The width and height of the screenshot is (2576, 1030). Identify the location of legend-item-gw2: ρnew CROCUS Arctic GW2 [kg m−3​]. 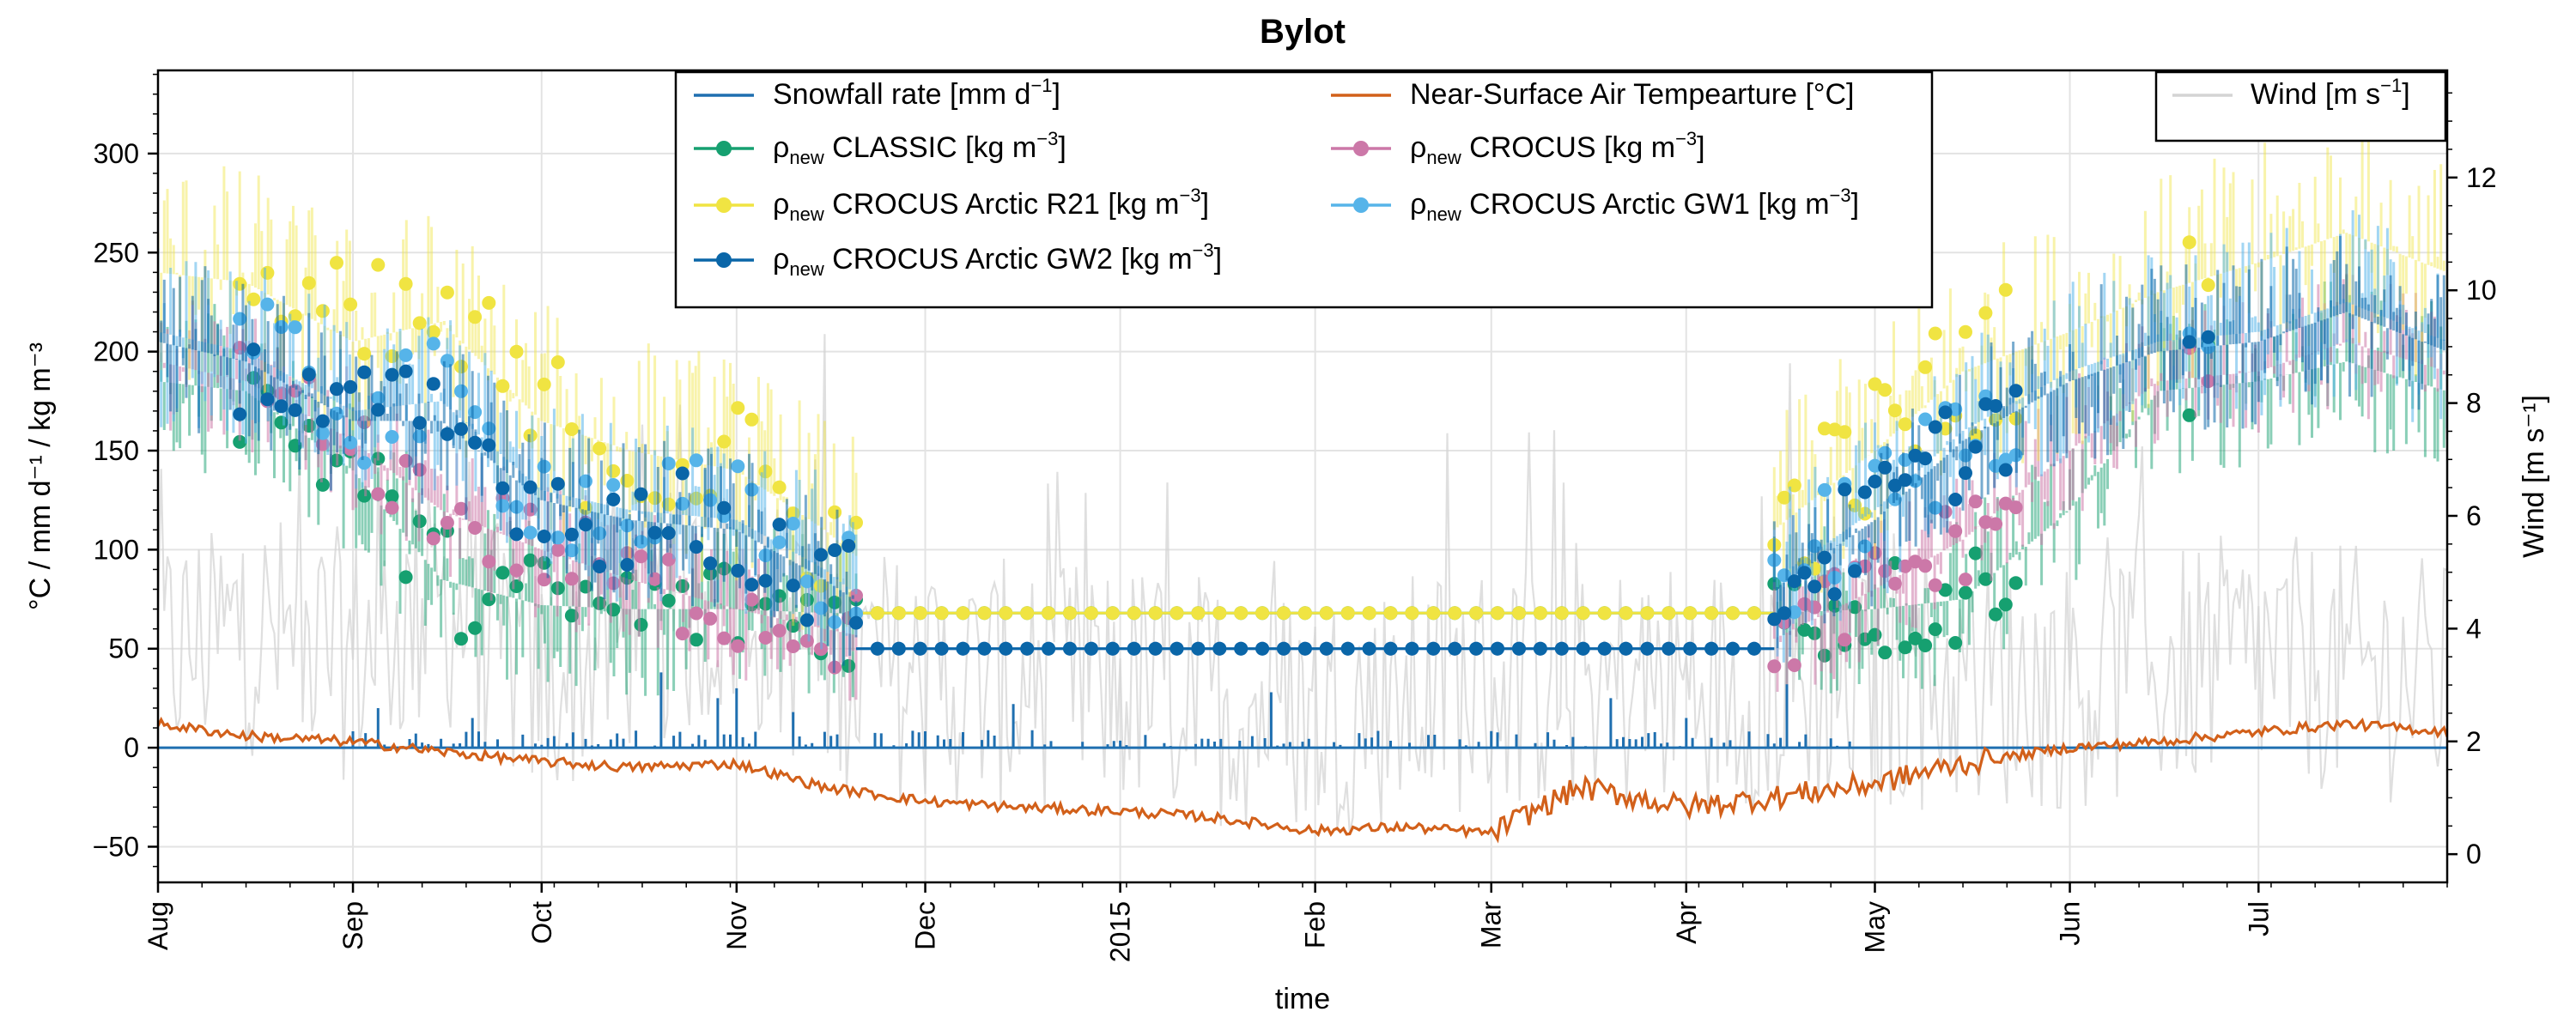
(958, 259).